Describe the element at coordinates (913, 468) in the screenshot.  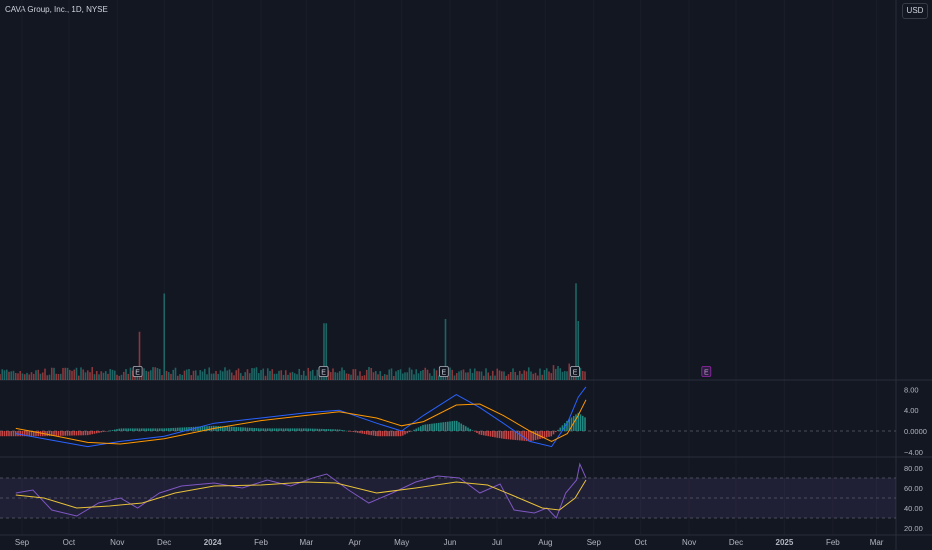
I see `rsi-tick-label: 80.00` at that location.